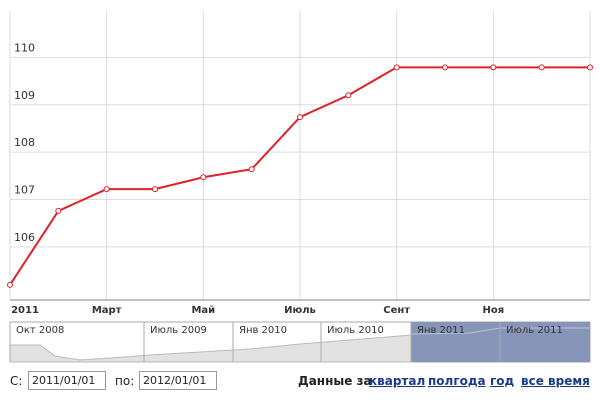 This screenshot has height=400, width=600. What do you see at coordinates (355, 330) in the screenshot?
I see `navigator-label: Июль 2010` at bounding box center [355, 330].